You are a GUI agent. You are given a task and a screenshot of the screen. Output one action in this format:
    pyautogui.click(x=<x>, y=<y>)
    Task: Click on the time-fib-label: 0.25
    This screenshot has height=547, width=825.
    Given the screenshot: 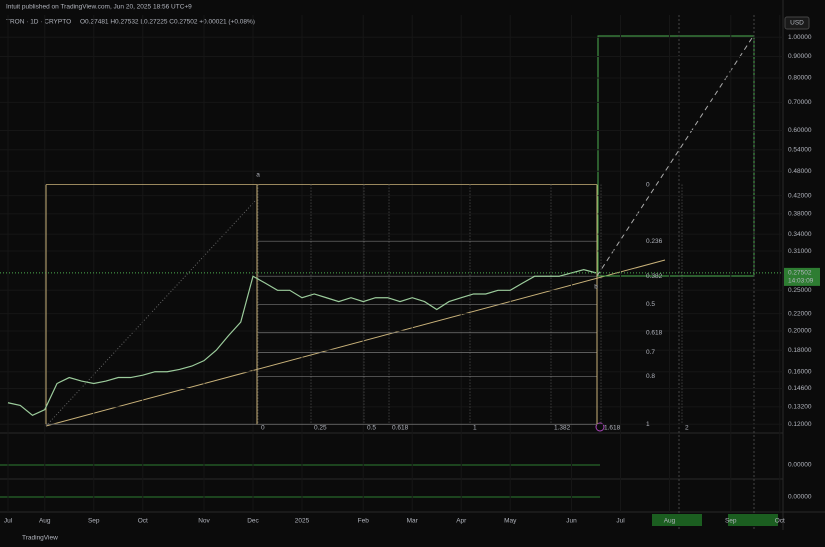 What is the action you would take?
    pyautogui.click(x=320, y=428)
    